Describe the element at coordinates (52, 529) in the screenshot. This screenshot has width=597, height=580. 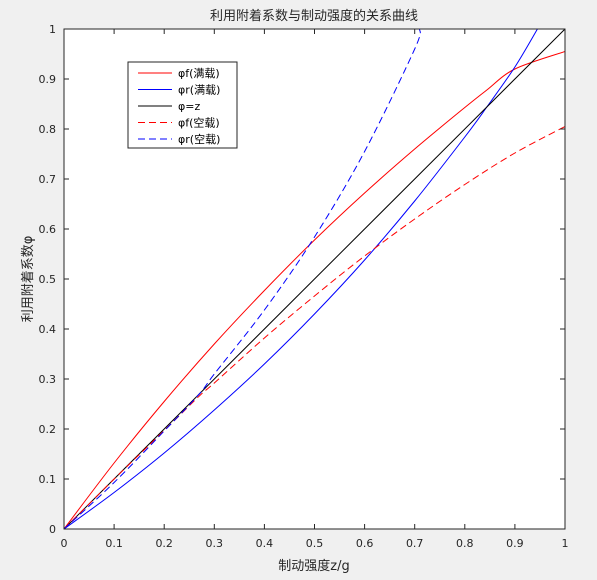
I see `y-tick-label: 0` at that location.